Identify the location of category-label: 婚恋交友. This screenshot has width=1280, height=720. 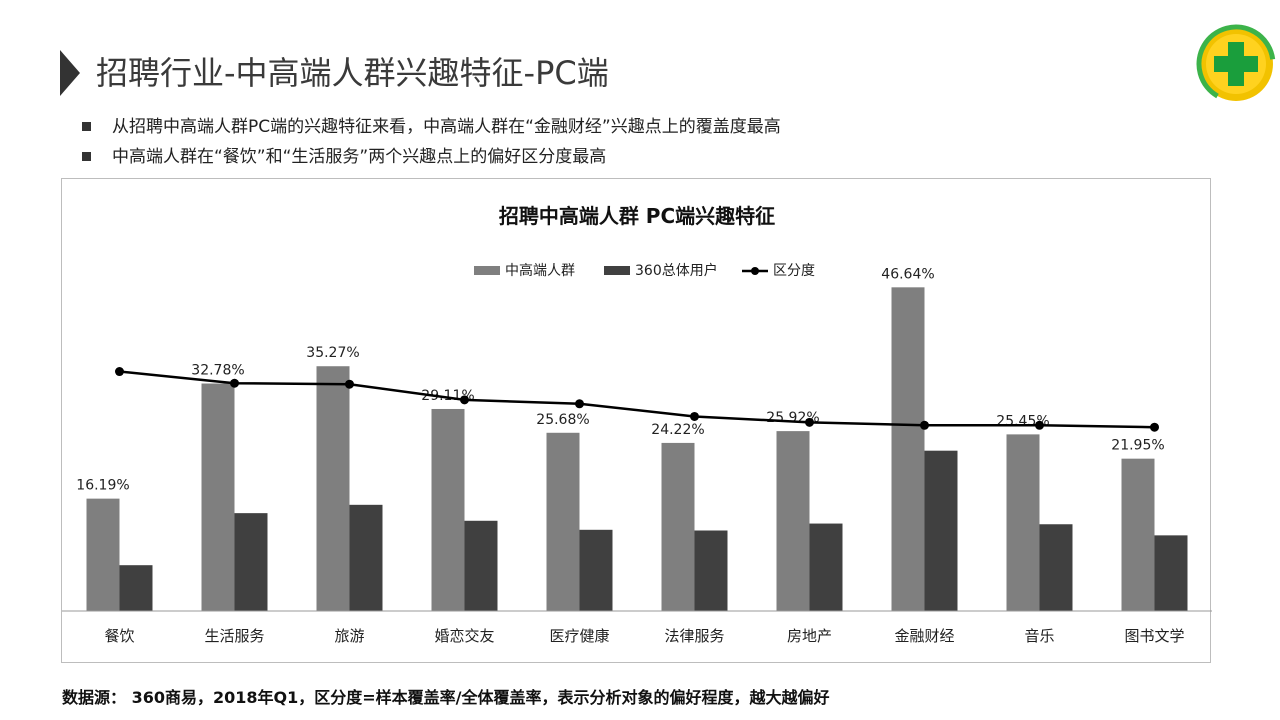
(464, 636).